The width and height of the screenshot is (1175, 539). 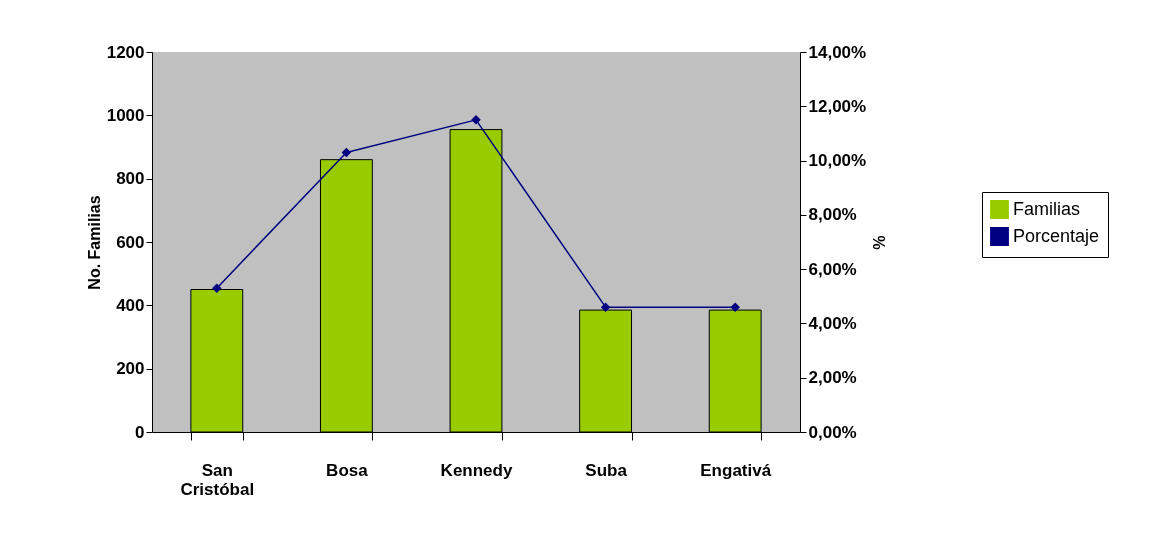 What do you see at coordinates (125, 52) in the screenshot?
I see `y-tick-label: 1200` at bounding box center [125, 52].